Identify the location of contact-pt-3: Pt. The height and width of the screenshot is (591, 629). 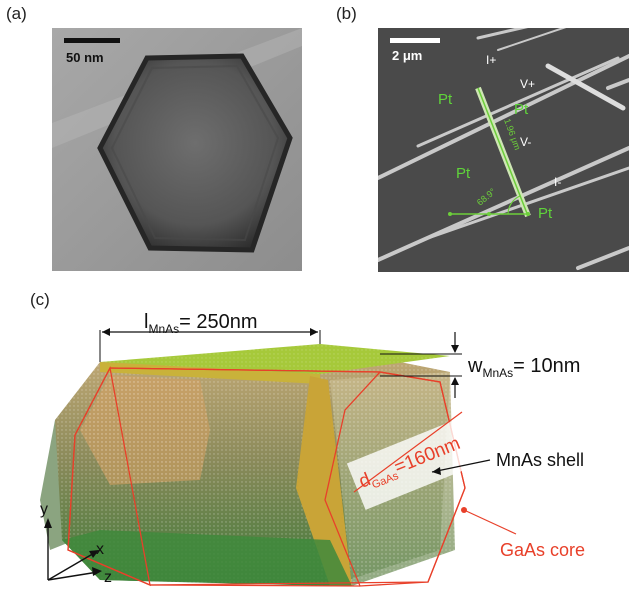
(463, 173).